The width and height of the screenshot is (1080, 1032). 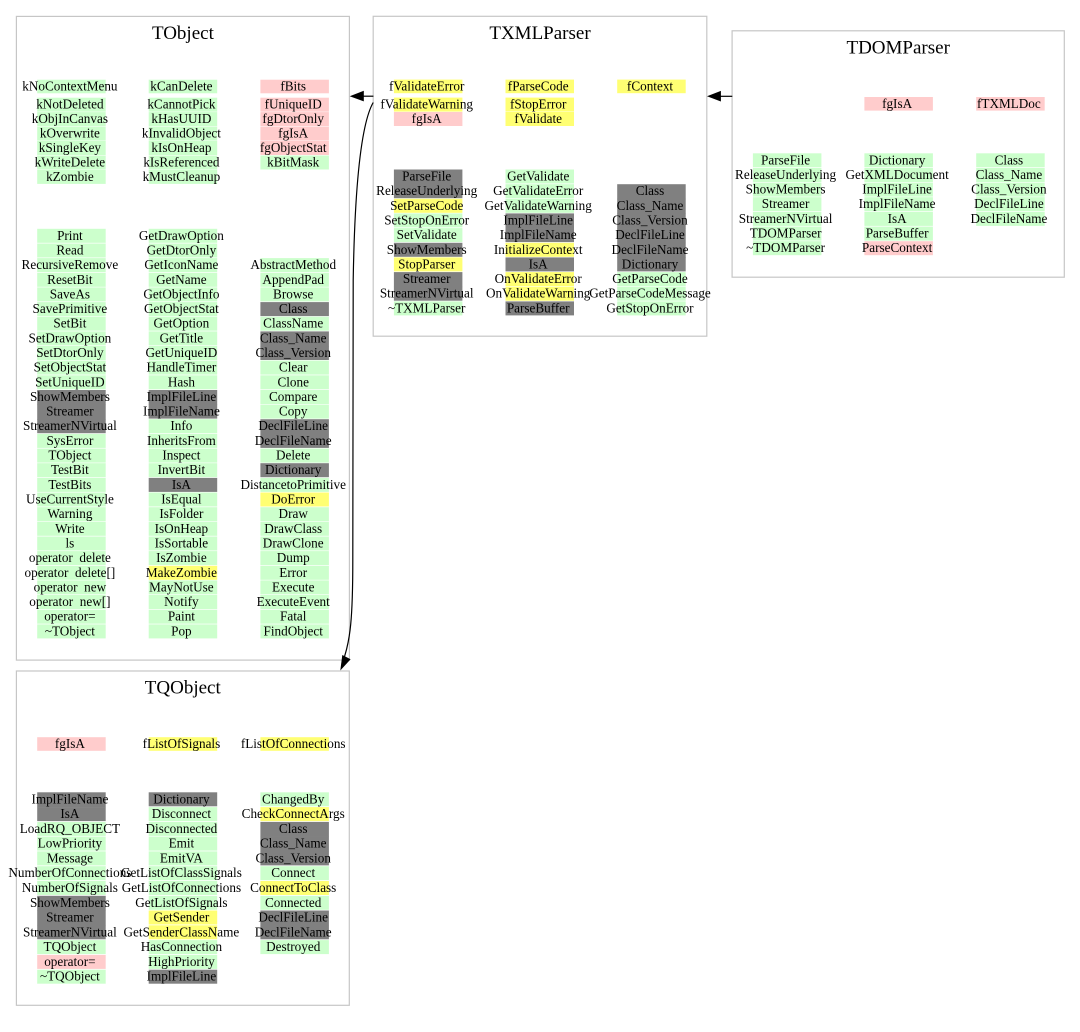 I want to click on svg-text: GetValidate, so click(x=538, y=176).